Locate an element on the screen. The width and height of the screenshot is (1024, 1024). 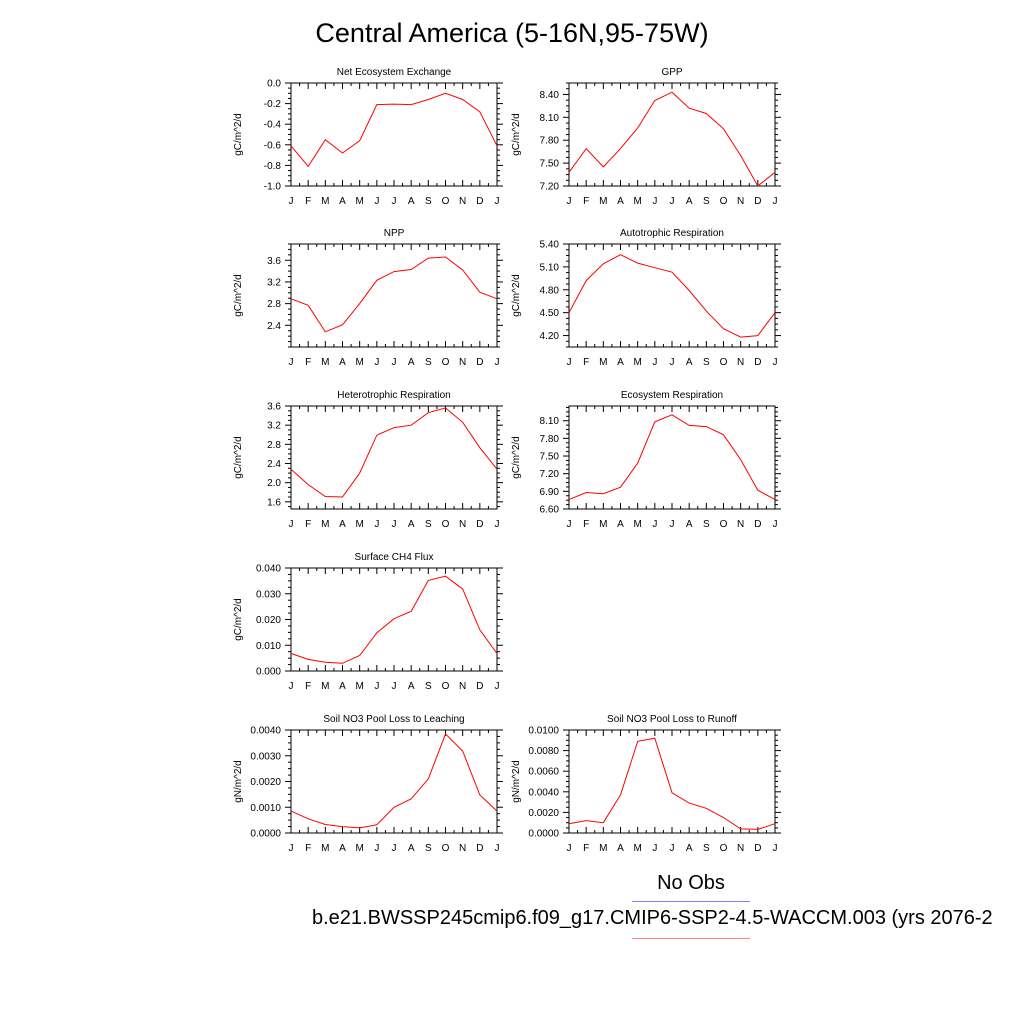
legend-obs-label: No Obs is located at coordinates (691, 883).